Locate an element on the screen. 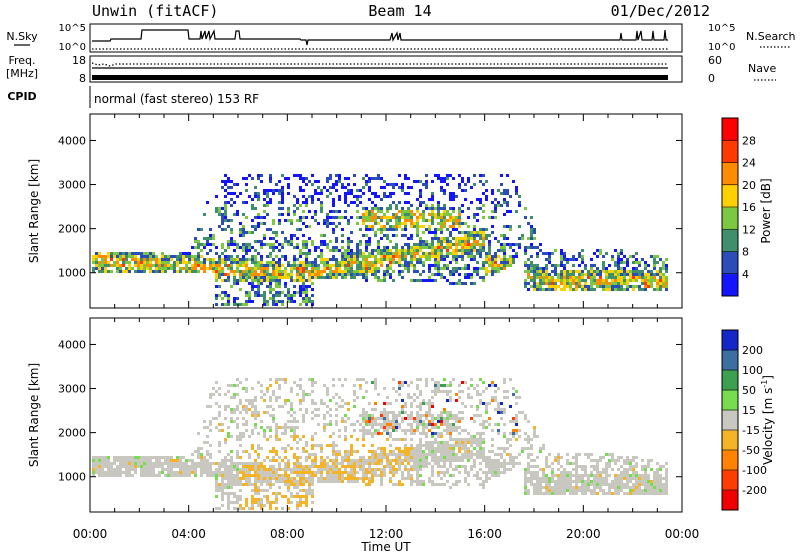 This screenshot has height=554, width=800. power-colorbar-label: 12 is located at coordinates (749, 229).